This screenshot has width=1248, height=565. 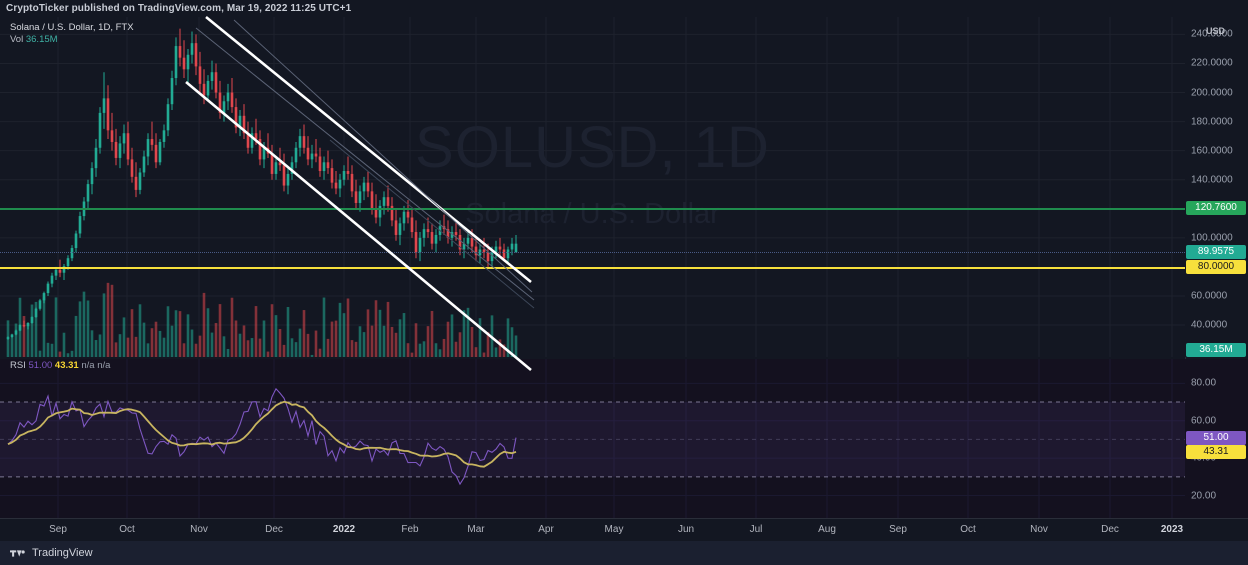 I want to click on rsi-value-badge: 51.00, so click(x=1216, y=437).